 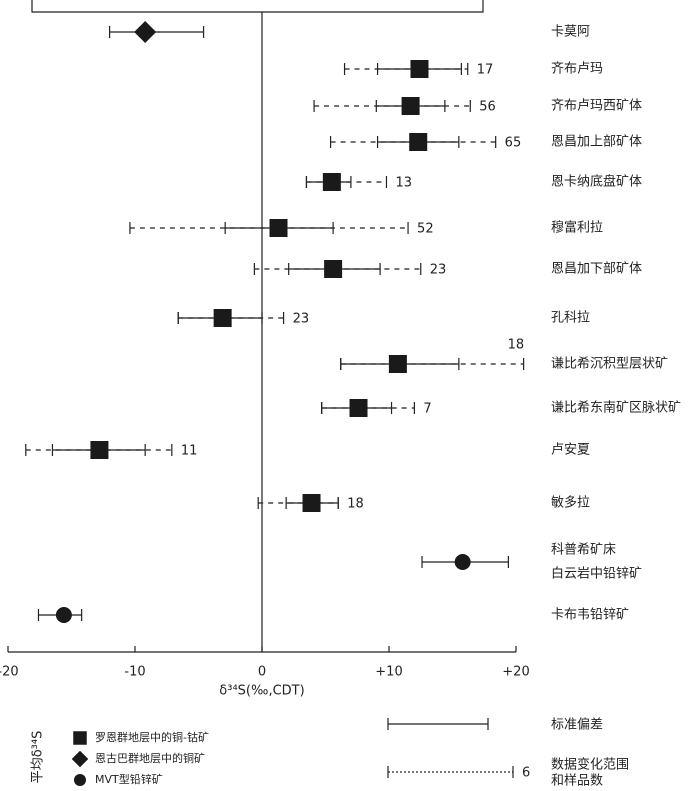 I want to click on row-label: 恩卡纳底盘矿体, so click(x=596, y=182).